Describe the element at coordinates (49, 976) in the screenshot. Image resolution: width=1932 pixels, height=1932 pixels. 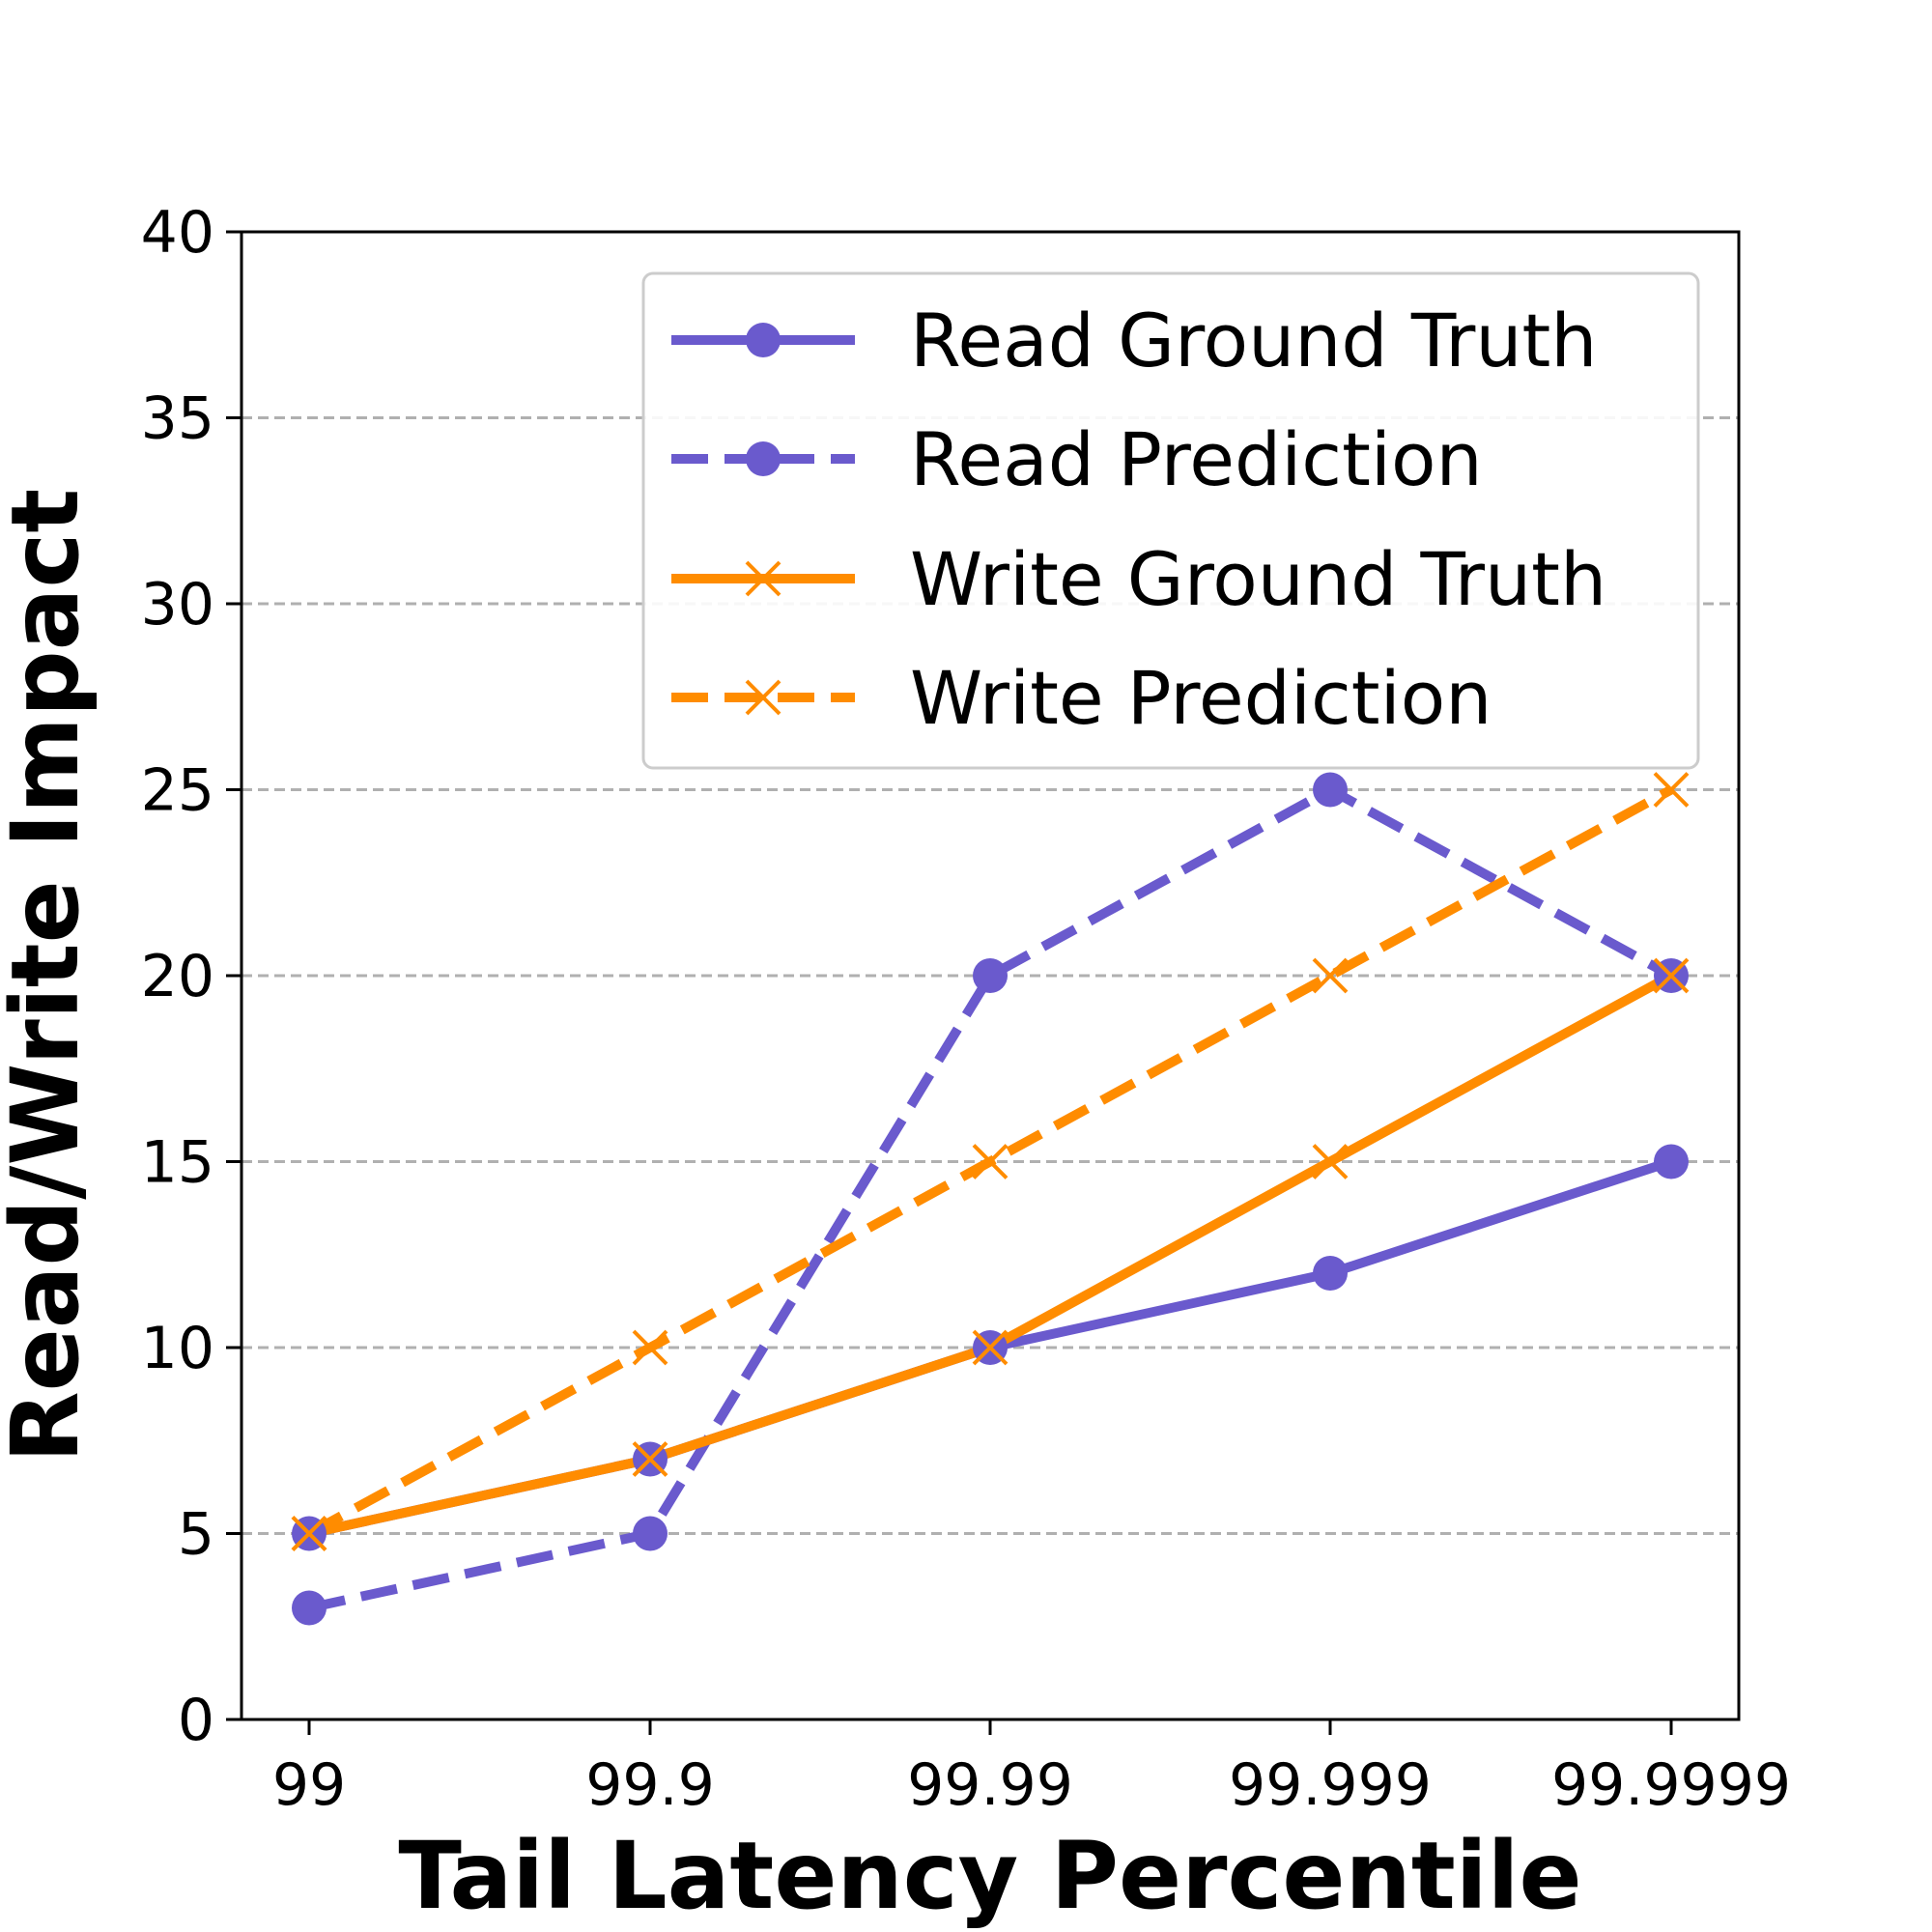
I see `y-axis-title: Read/Write Impact` at that location.